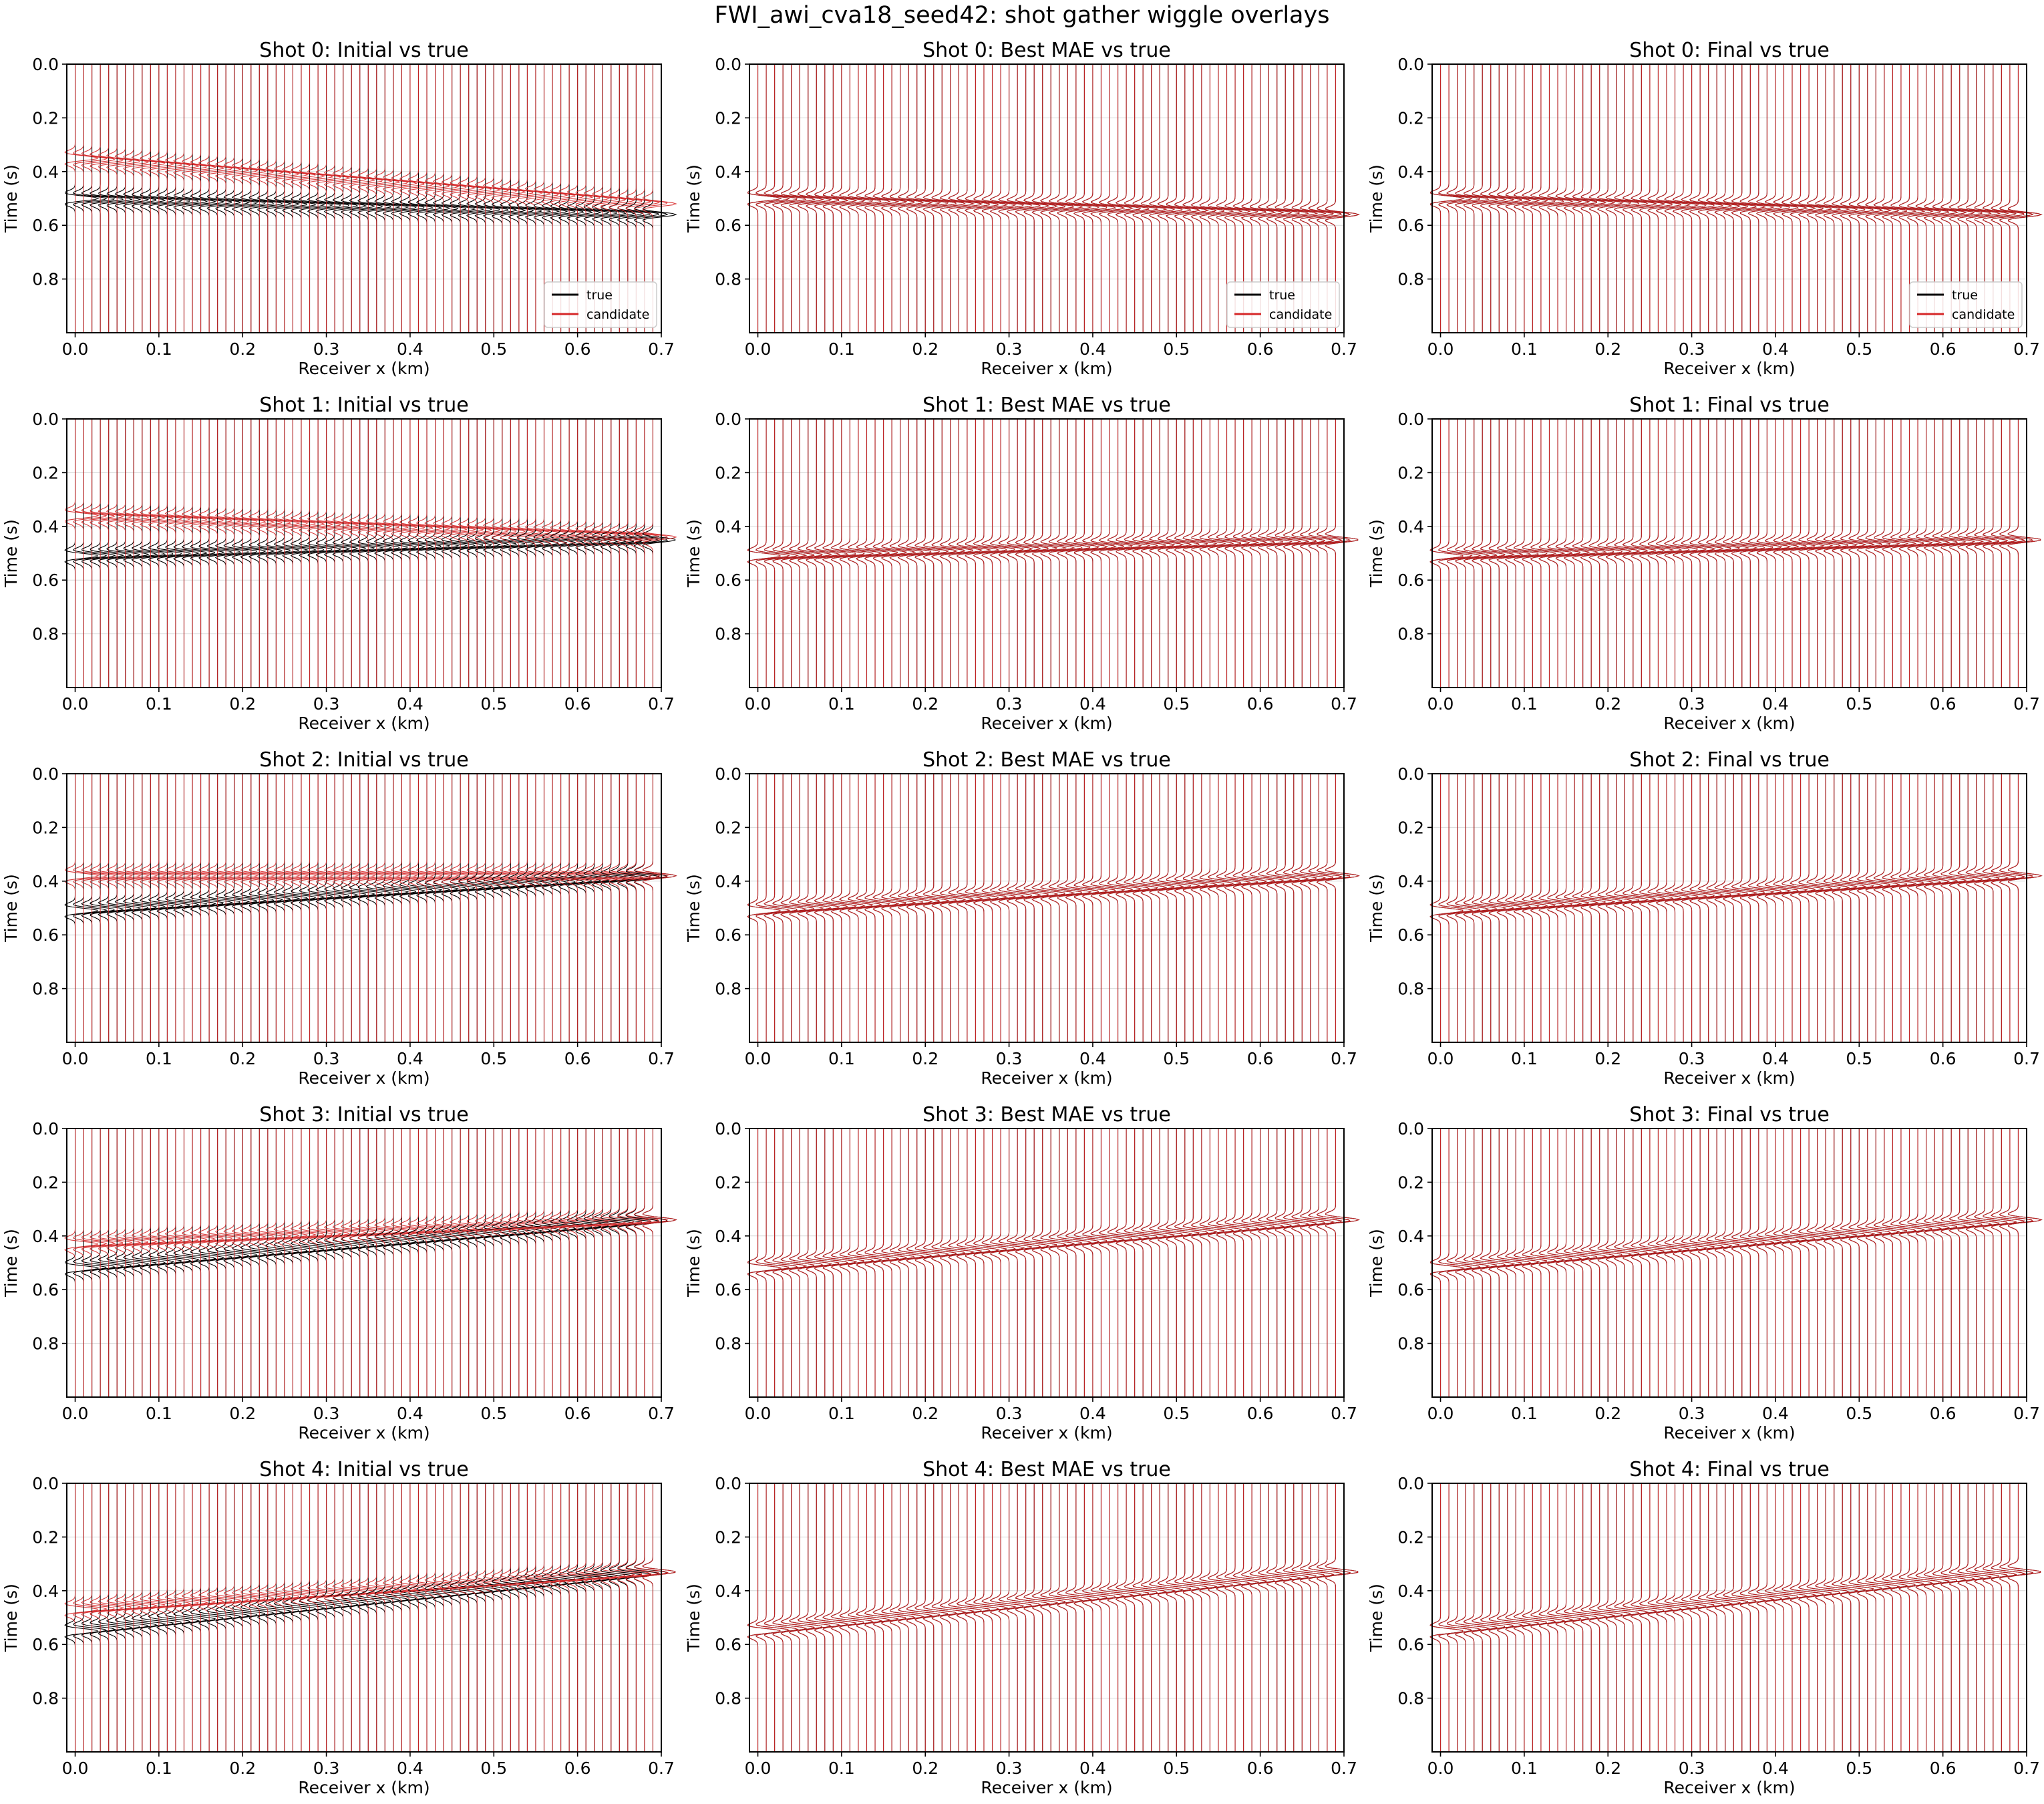 Image resolution: width=2044 pixels, height=1804 pixels. Describe the element at coordinates (1344, 704) in the screenshot. I see `x-tick-label: 0.7` at that location.